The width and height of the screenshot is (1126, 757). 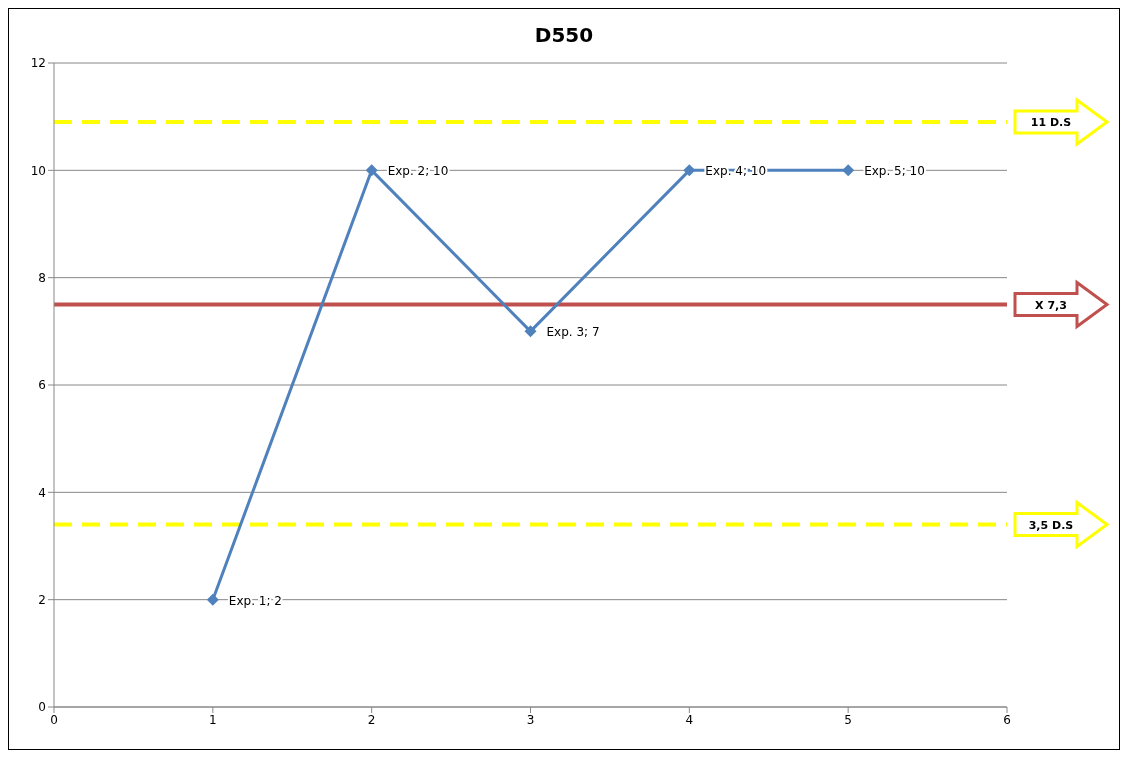 What do you see at coordinates (848, 719) in the screenshot?
I see `x-tick-label: 5` at bounding box center [848, 719].